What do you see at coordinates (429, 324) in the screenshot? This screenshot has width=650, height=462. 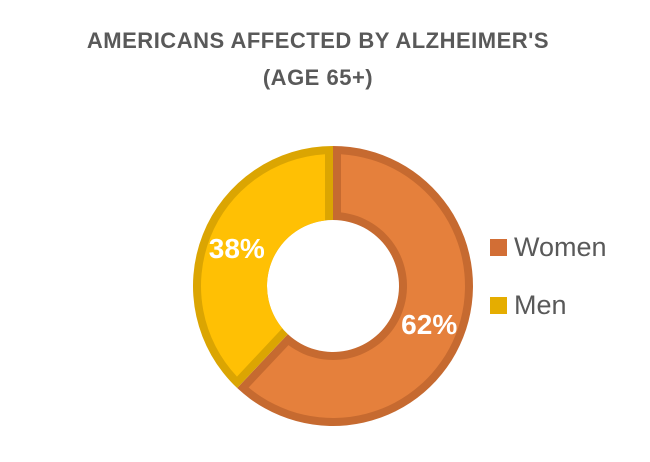 I see `data-label-women: 62%` at bounding box center [429, 324].